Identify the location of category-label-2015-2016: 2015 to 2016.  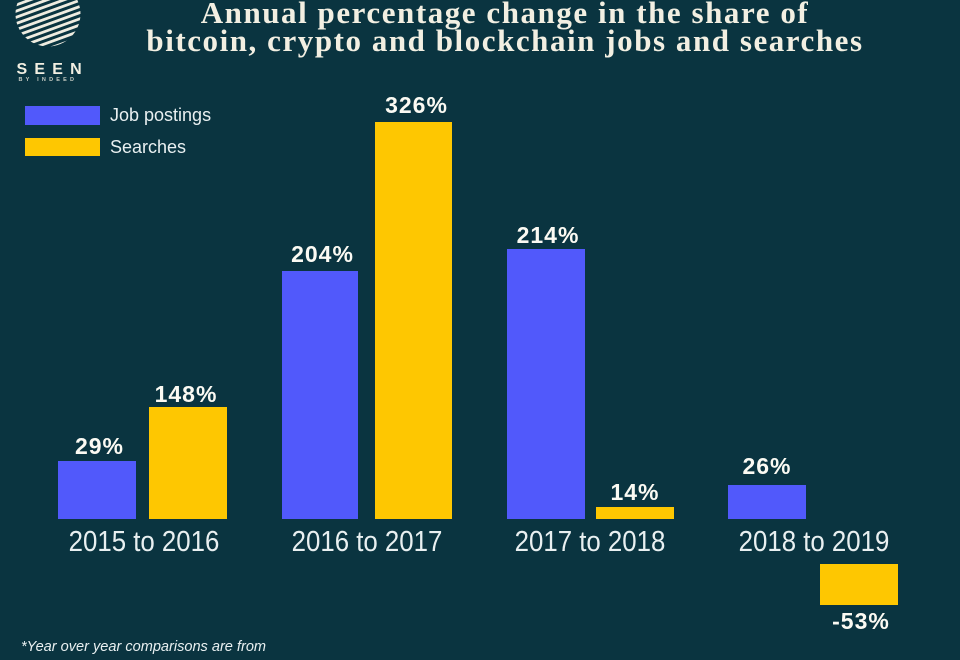
(144, 541).